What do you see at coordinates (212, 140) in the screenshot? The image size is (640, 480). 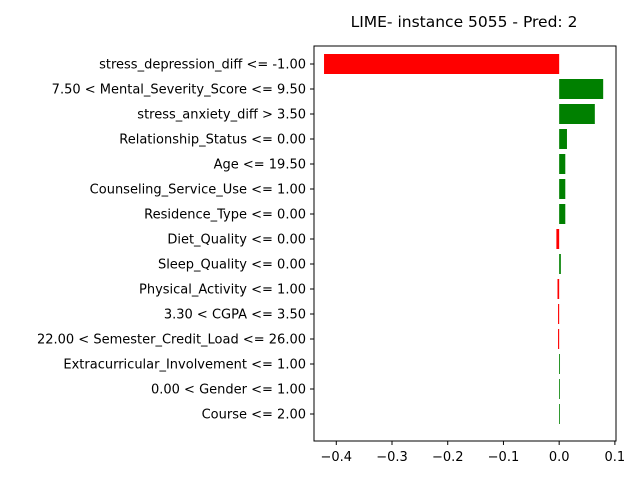 I see `y-tick-label: Relationship_Status <= 0.00` at bounding box center [212, 140].